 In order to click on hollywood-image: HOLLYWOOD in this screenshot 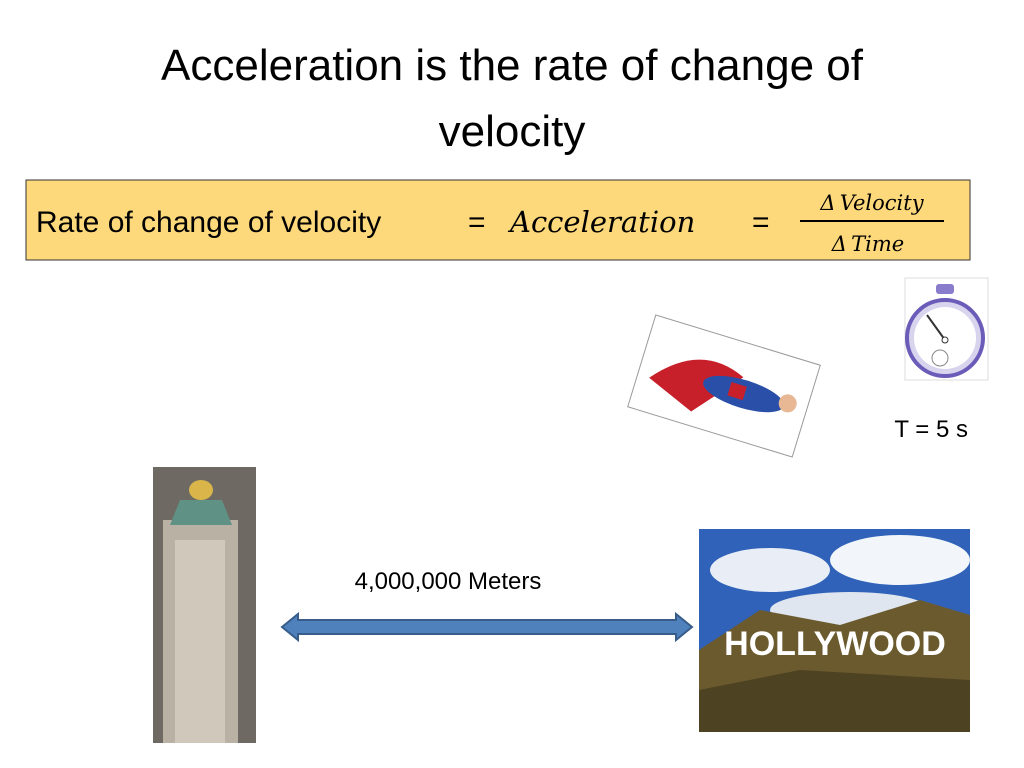, I will do `click(834, 630)`.